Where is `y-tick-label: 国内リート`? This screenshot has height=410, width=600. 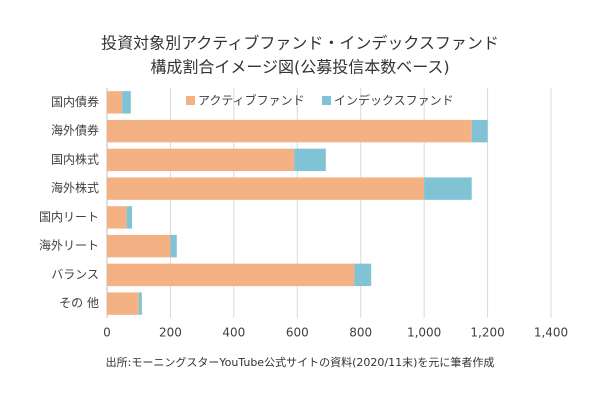 y-tick-label: 国内リート is located at coordinates (69, 217).